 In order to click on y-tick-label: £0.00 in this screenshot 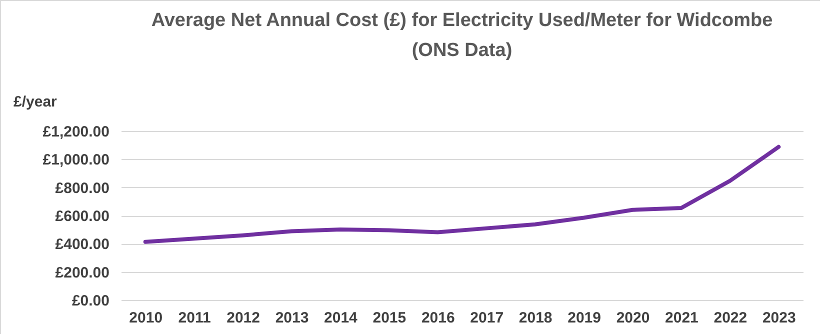, I will do `click(91, 301)`.